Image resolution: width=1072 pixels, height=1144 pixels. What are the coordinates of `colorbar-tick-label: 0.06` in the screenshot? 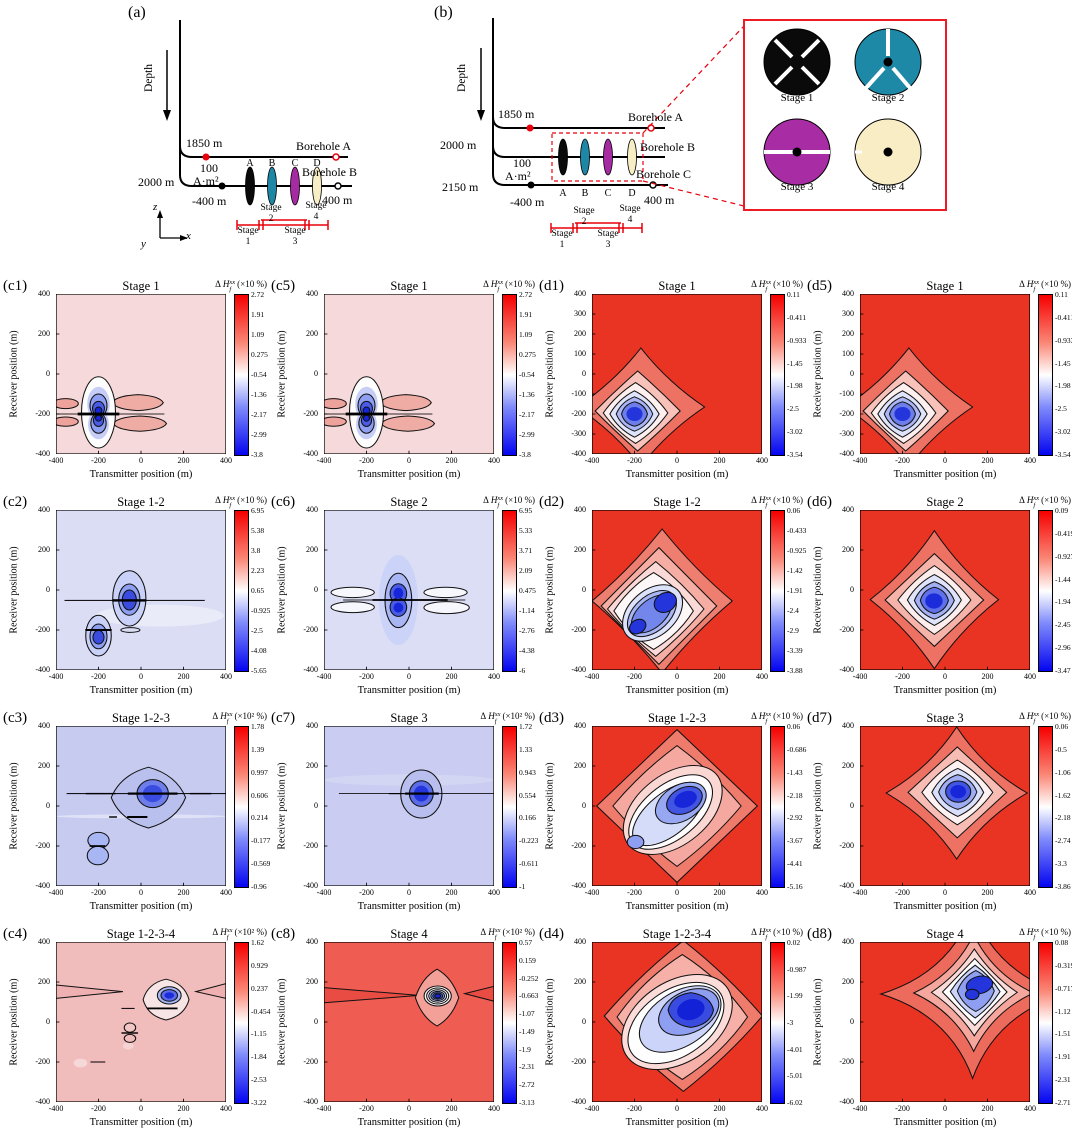 It's located at (794, 726).